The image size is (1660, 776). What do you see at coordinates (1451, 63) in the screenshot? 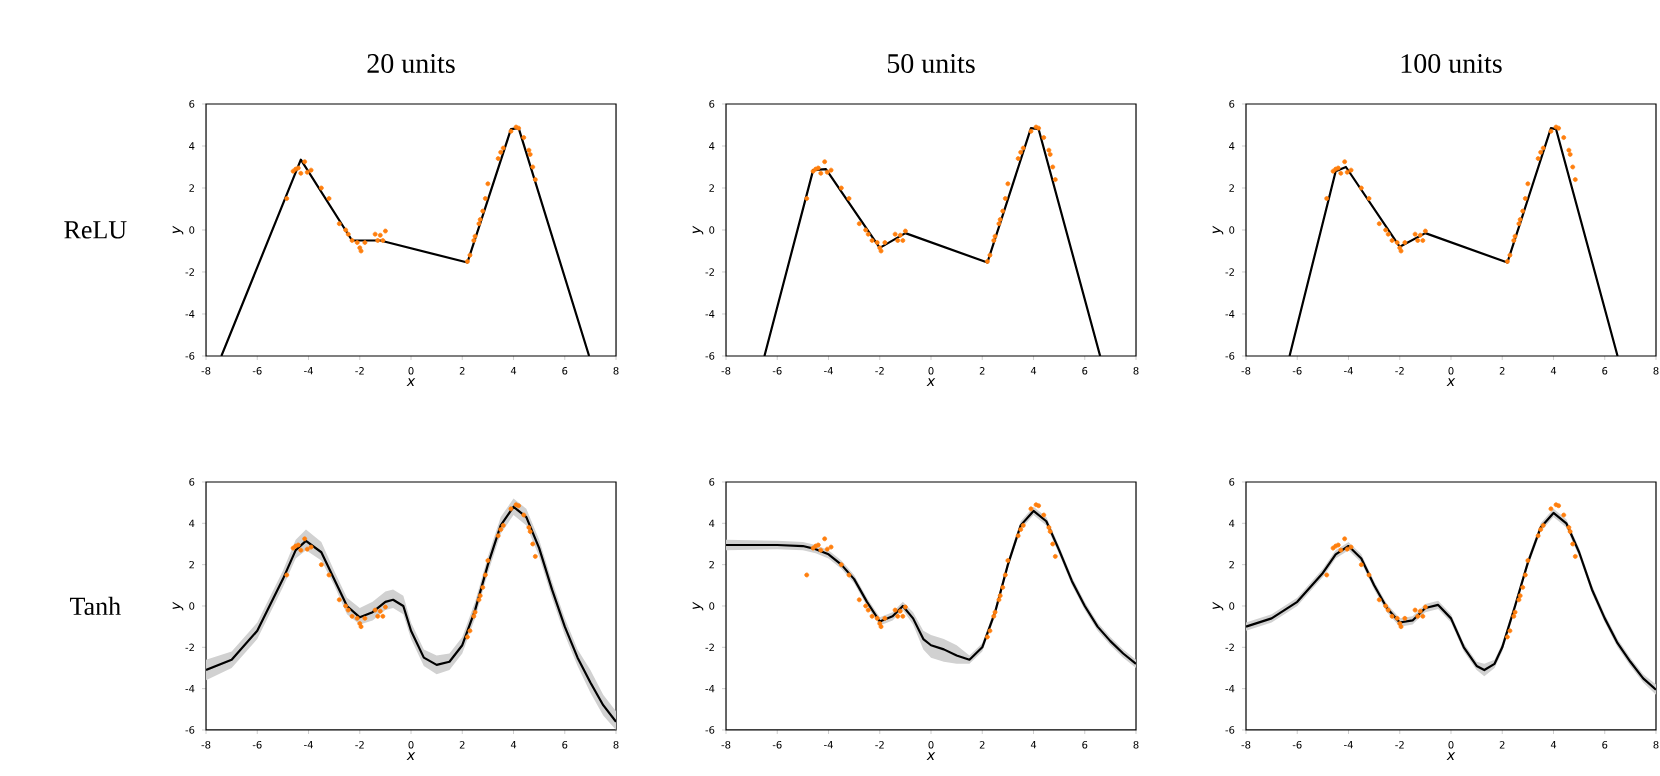
I see `chart-title: 100 units` at bounding box center [1451, 63].